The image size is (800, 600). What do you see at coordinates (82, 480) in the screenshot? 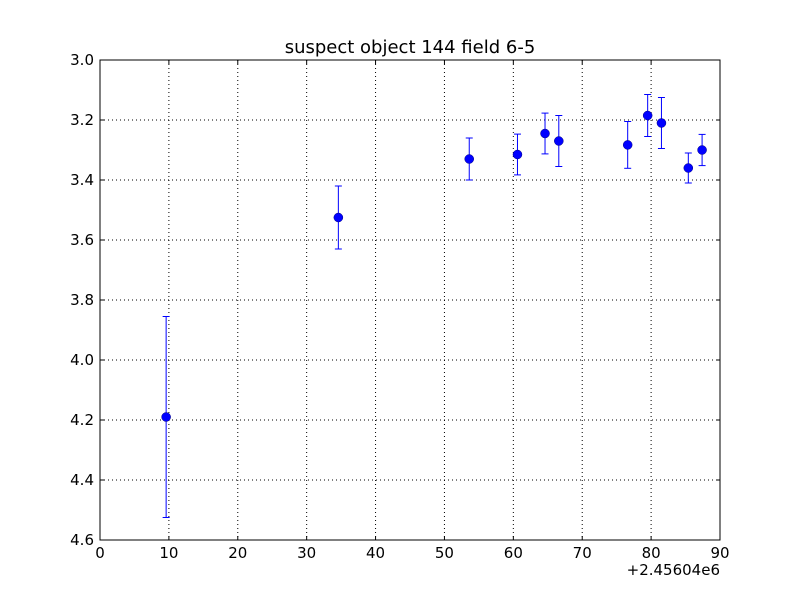
I see `y-tick-label: 4.4` at bounding box center [82, 480].